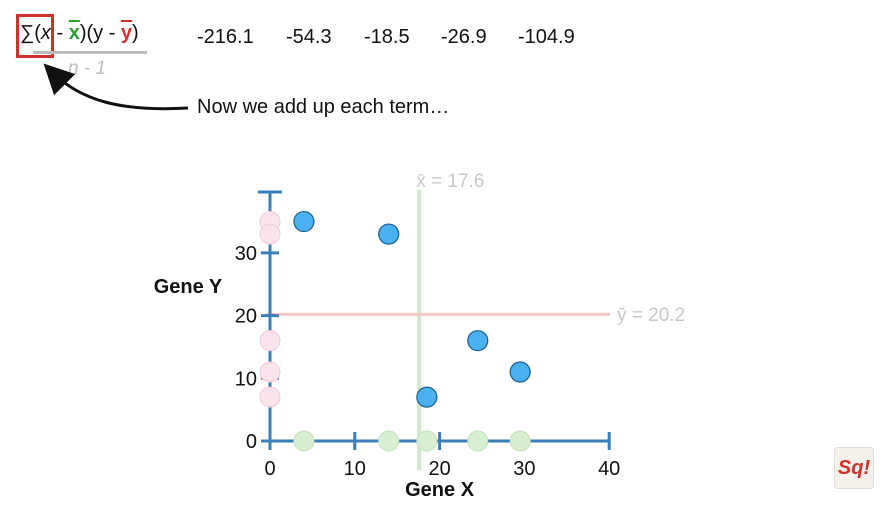  I want to click on x-tick-label: 0, so click(269, 469).